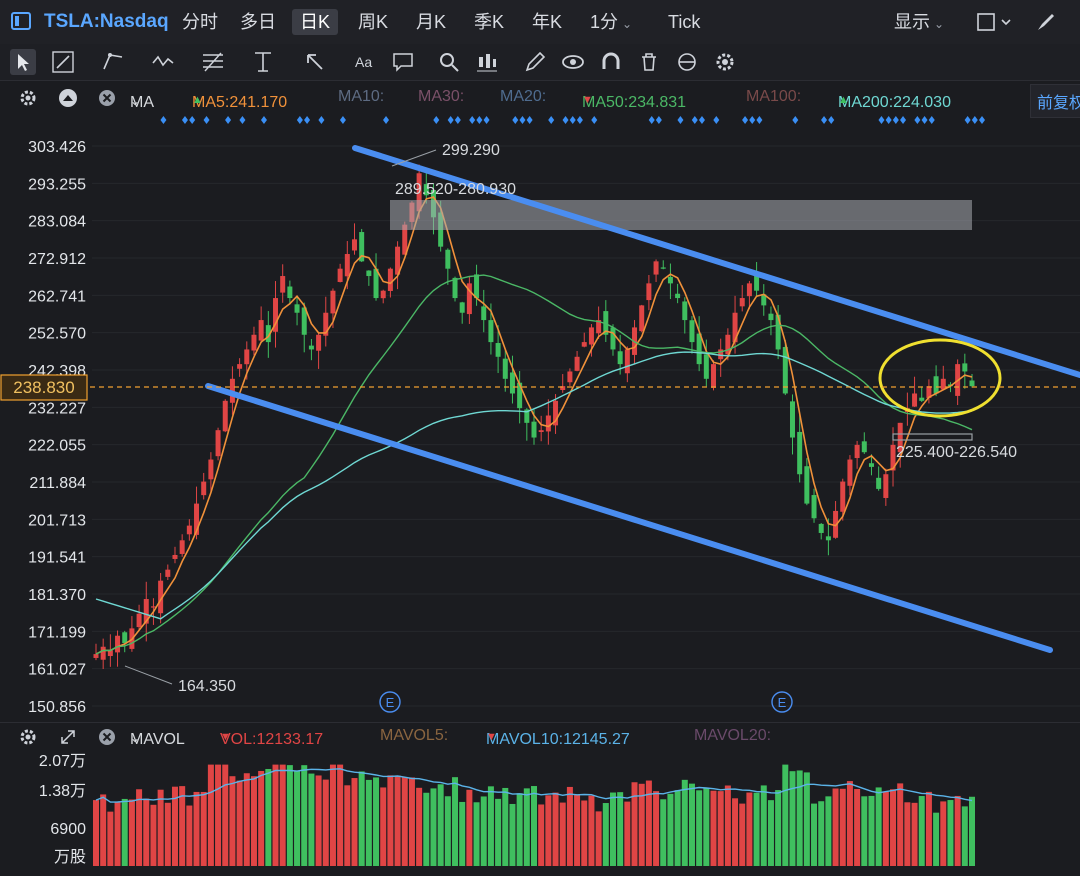  Describe the element at coordinates (57, 483) in the screenshot. I see `y-tick-label: 211.884` at that location.